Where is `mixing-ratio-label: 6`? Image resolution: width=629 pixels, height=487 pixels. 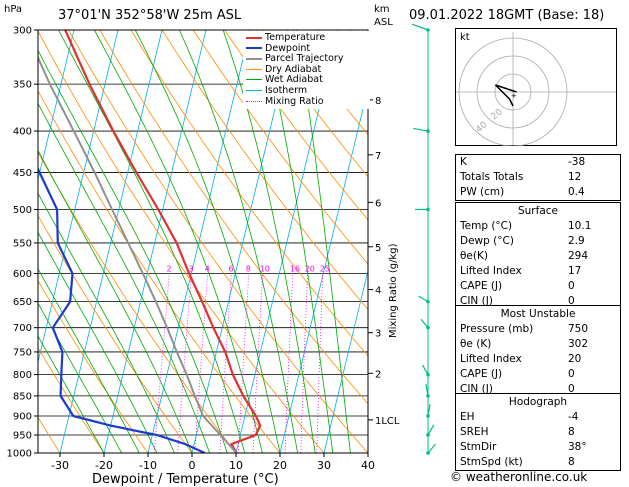
mixing-ratio-label: 6 is located at coordinates (230, 269).